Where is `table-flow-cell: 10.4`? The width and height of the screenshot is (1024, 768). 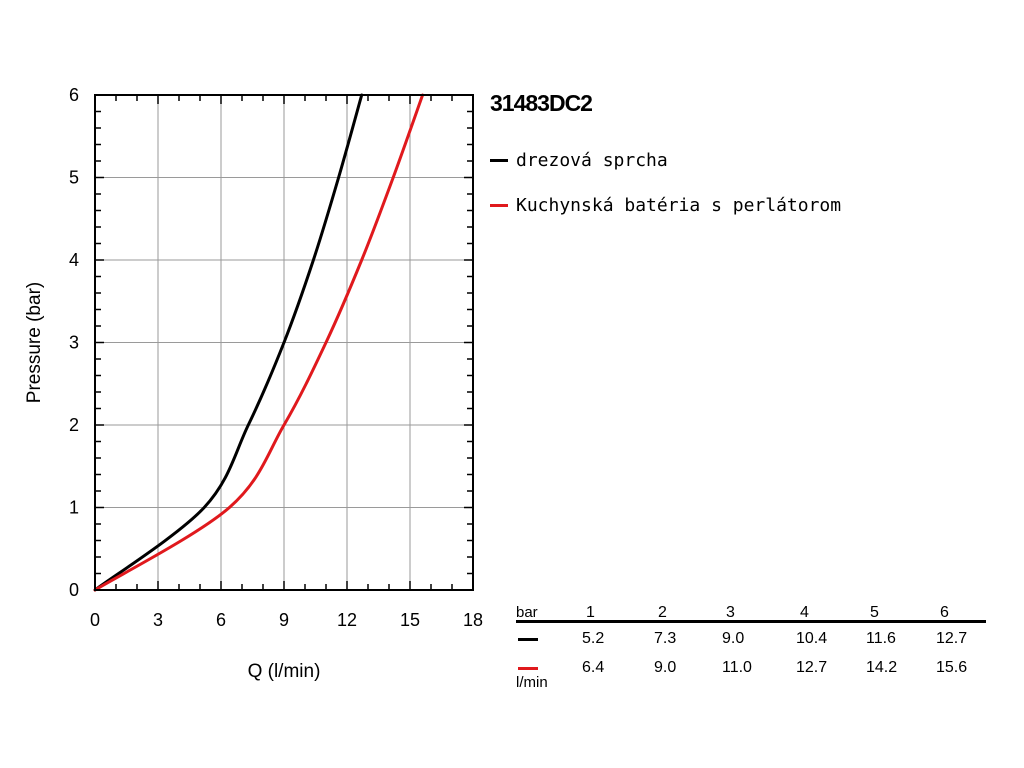
table-flow-cell: 10.4 is located at coordinates (812, 638).